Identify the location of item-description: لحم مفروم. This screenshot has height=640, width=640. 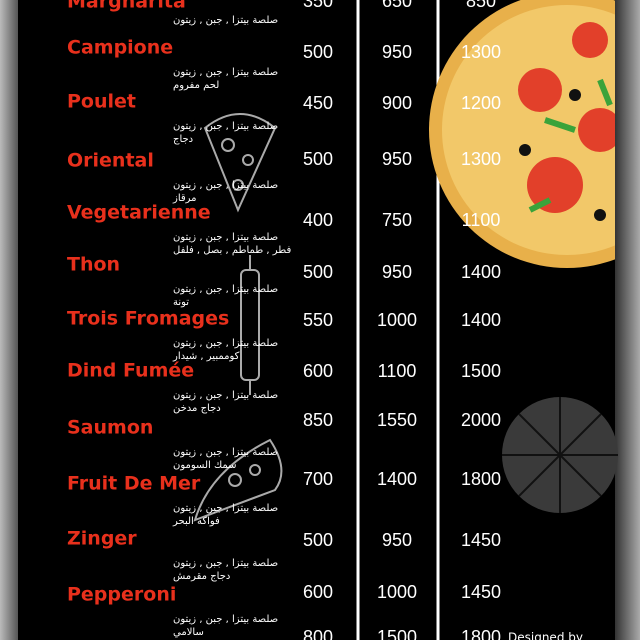
(196, 85).